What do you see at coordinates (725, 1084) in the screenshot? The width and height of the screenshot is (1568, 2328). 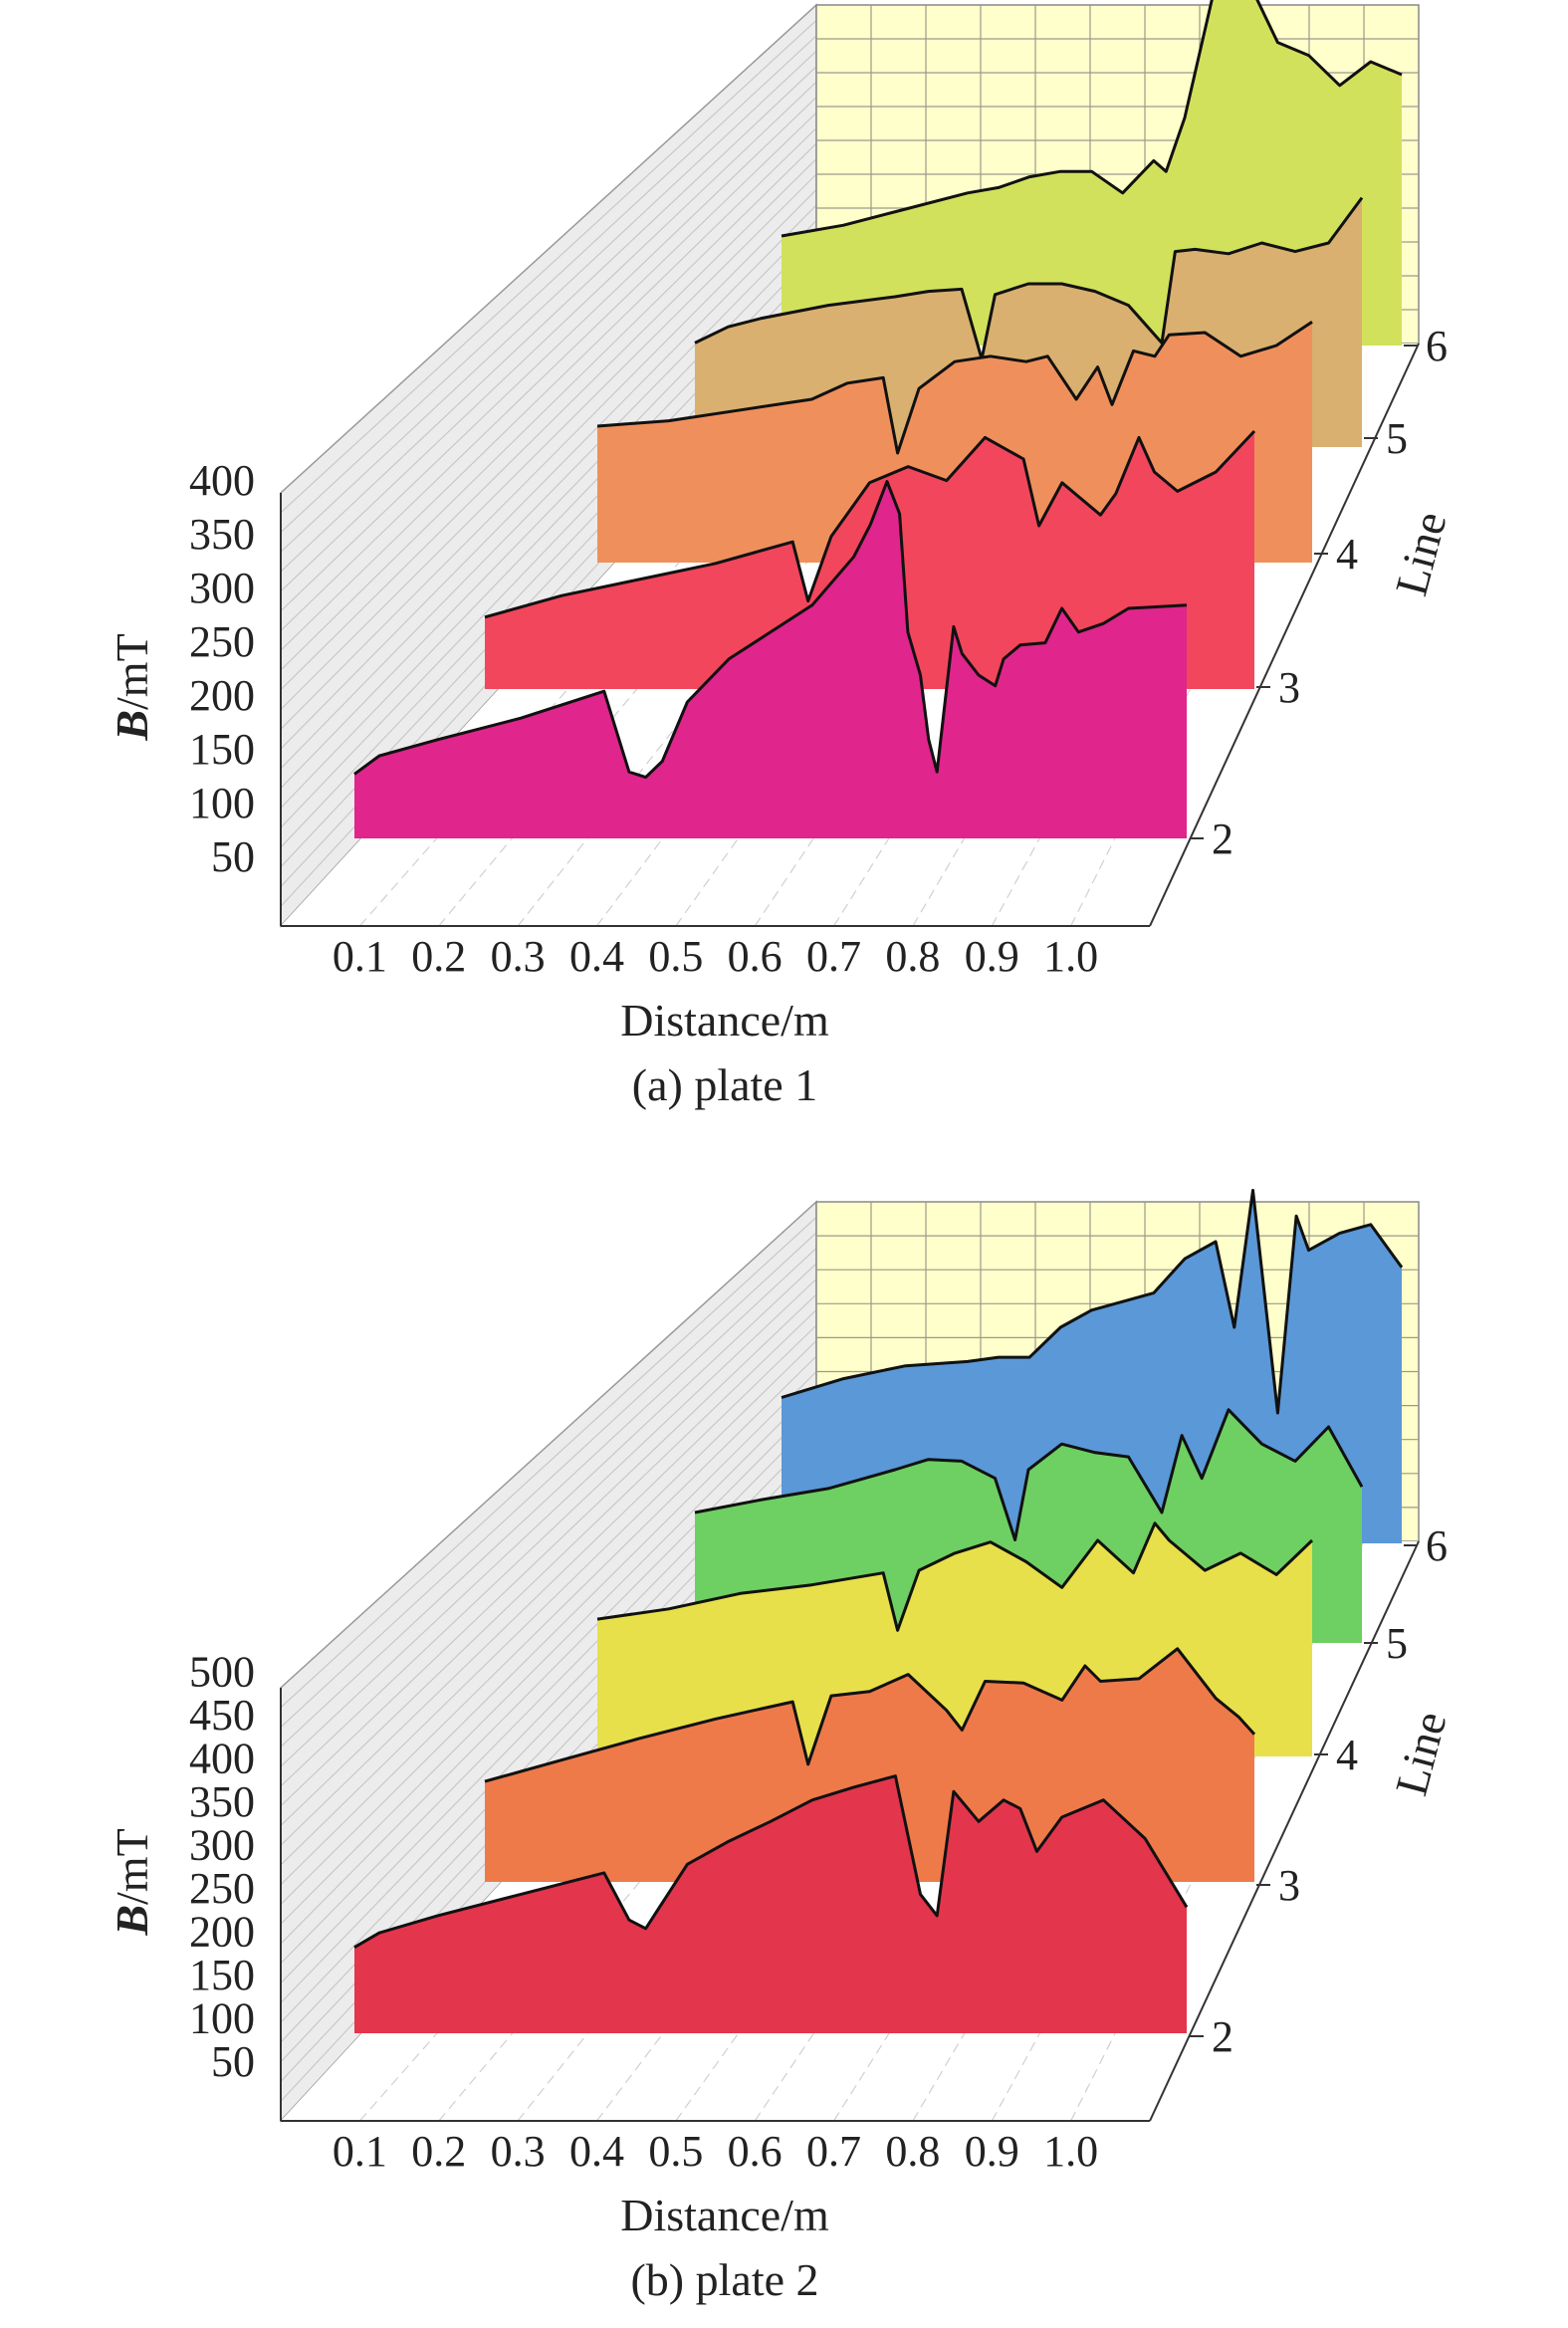 I see `panel-caption: (a) plate 1` at bounding box center [725, 1084].